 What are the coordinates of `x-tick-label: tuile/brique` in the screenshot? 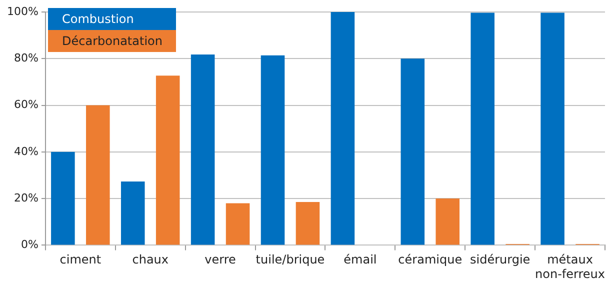 It's located at (290, 259).